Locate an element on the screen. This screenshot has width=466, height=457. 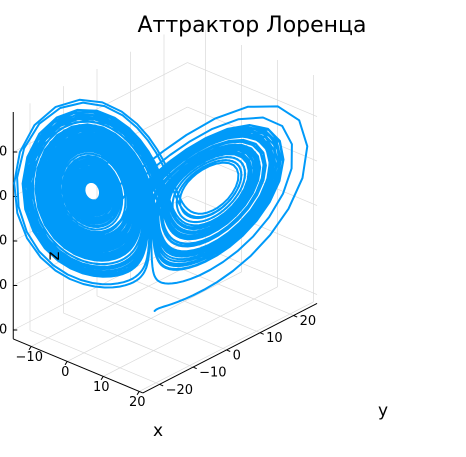
y-tick-label: 0 is located at coordinates (237, 355).